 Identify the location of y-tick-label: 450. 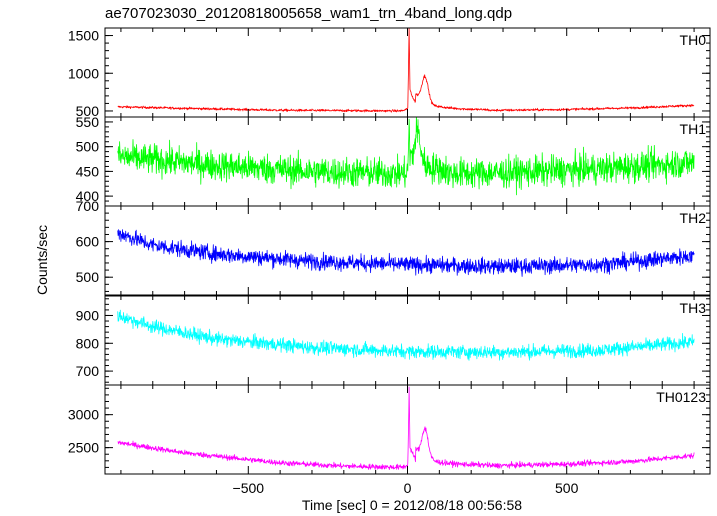
(88, 171).